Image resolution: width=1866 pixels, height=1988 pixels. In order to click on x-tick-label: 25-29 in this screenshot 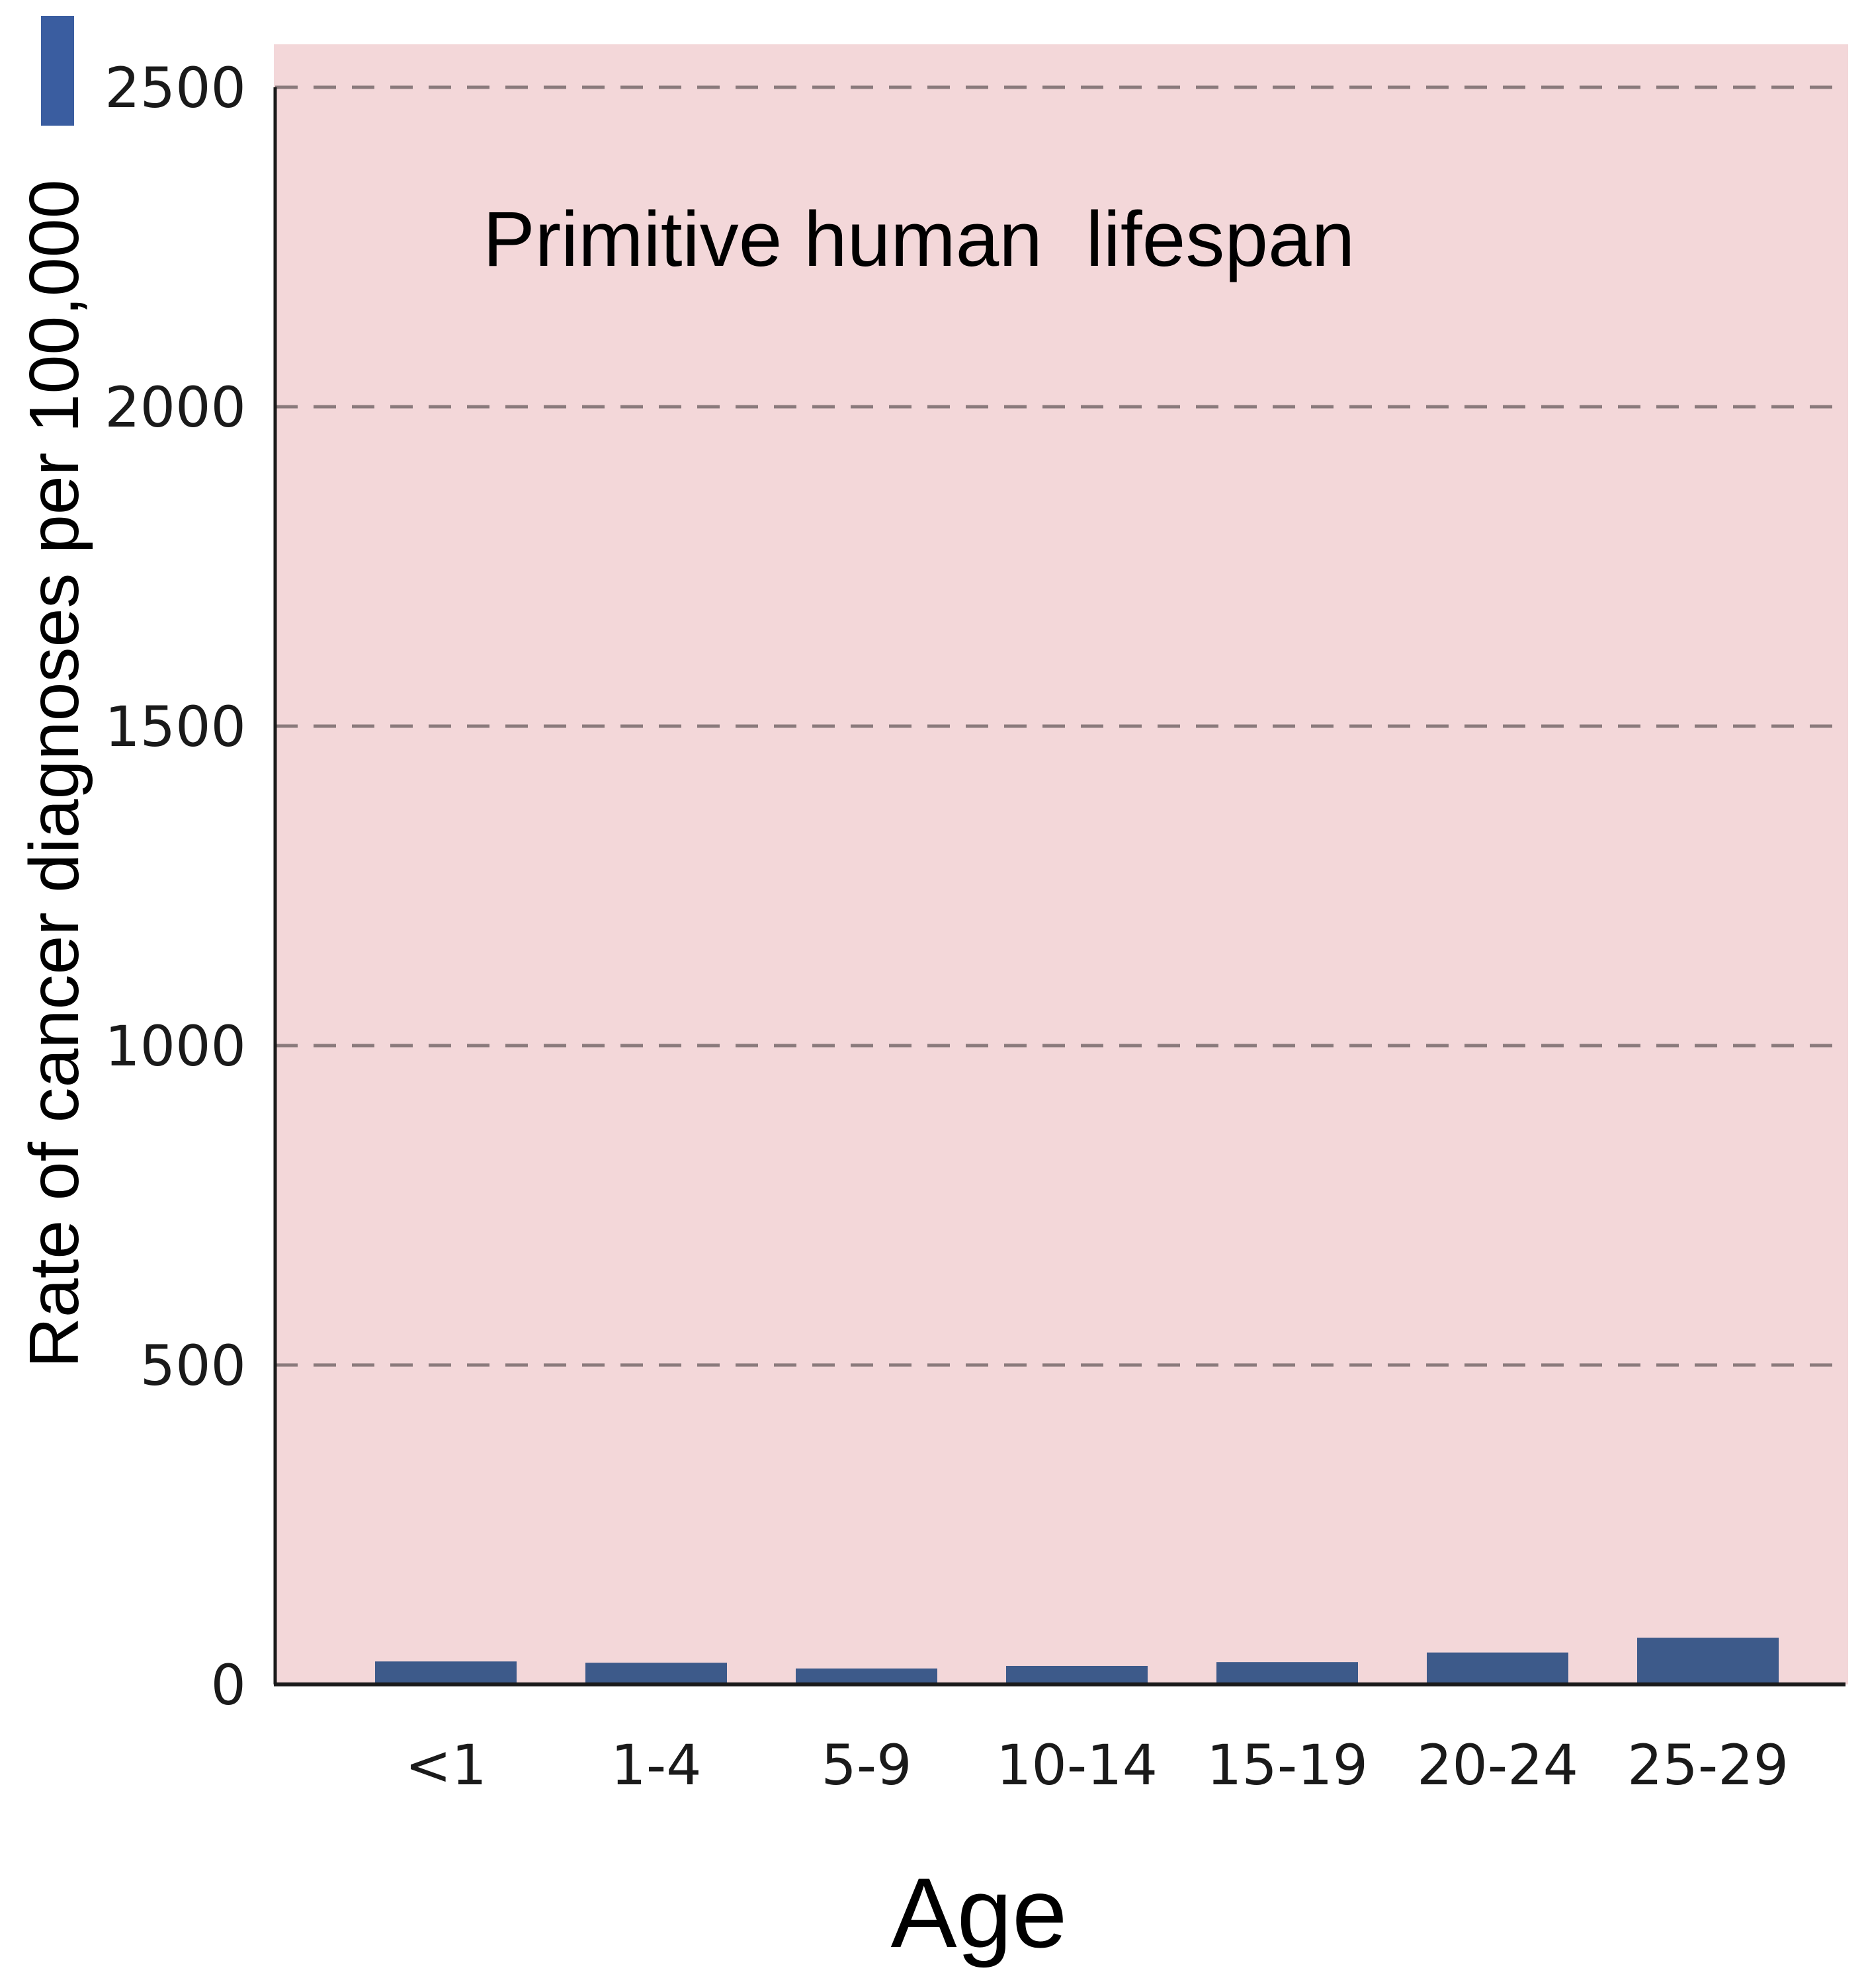, I will do `click(1708, 1766)`.